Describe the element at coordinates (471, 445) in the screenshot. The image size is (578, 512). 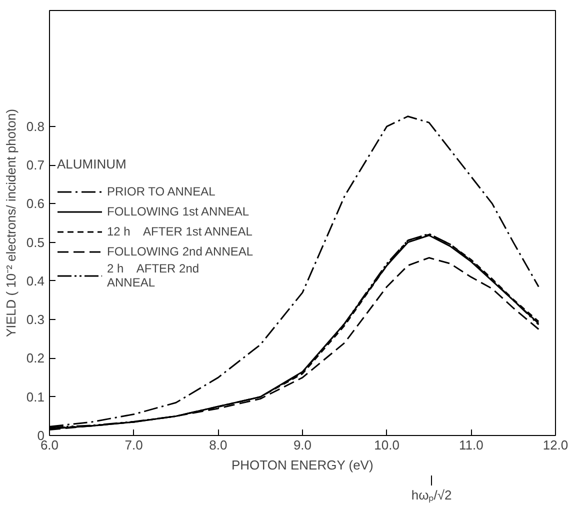
I see `x-tick-label: 11.0` at that location.